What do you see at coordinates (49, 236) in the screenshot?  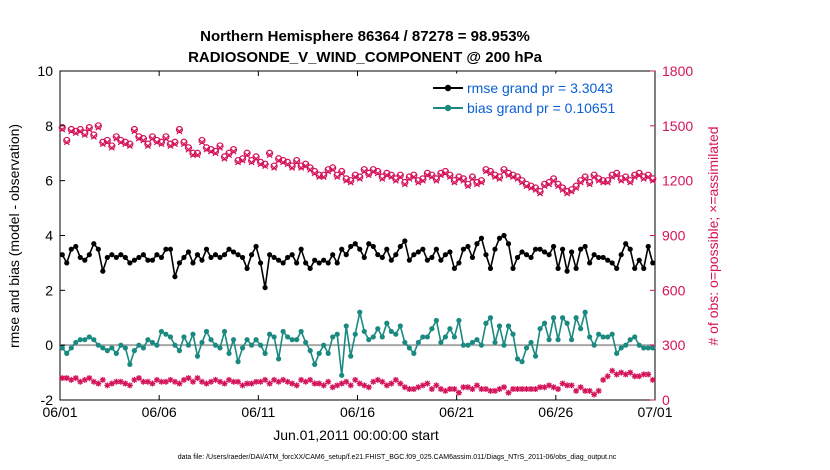 I see `y-tick-label: 4` at bounding box center [49, 236].